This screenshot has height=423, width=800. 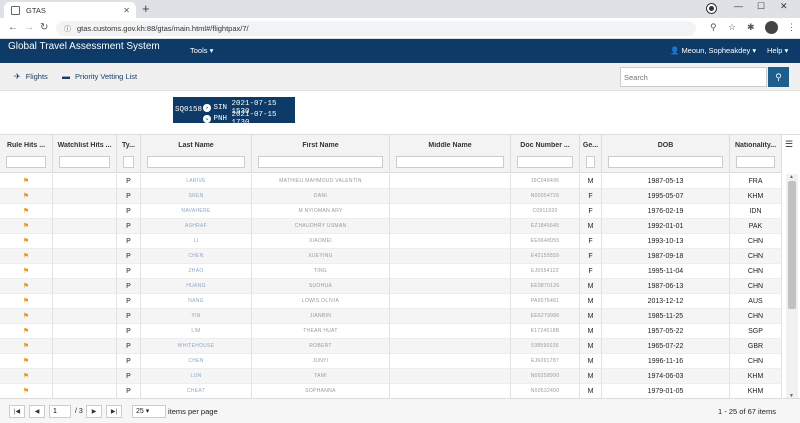 I want to click on forward-icon: →, so click(x=29, y=27).